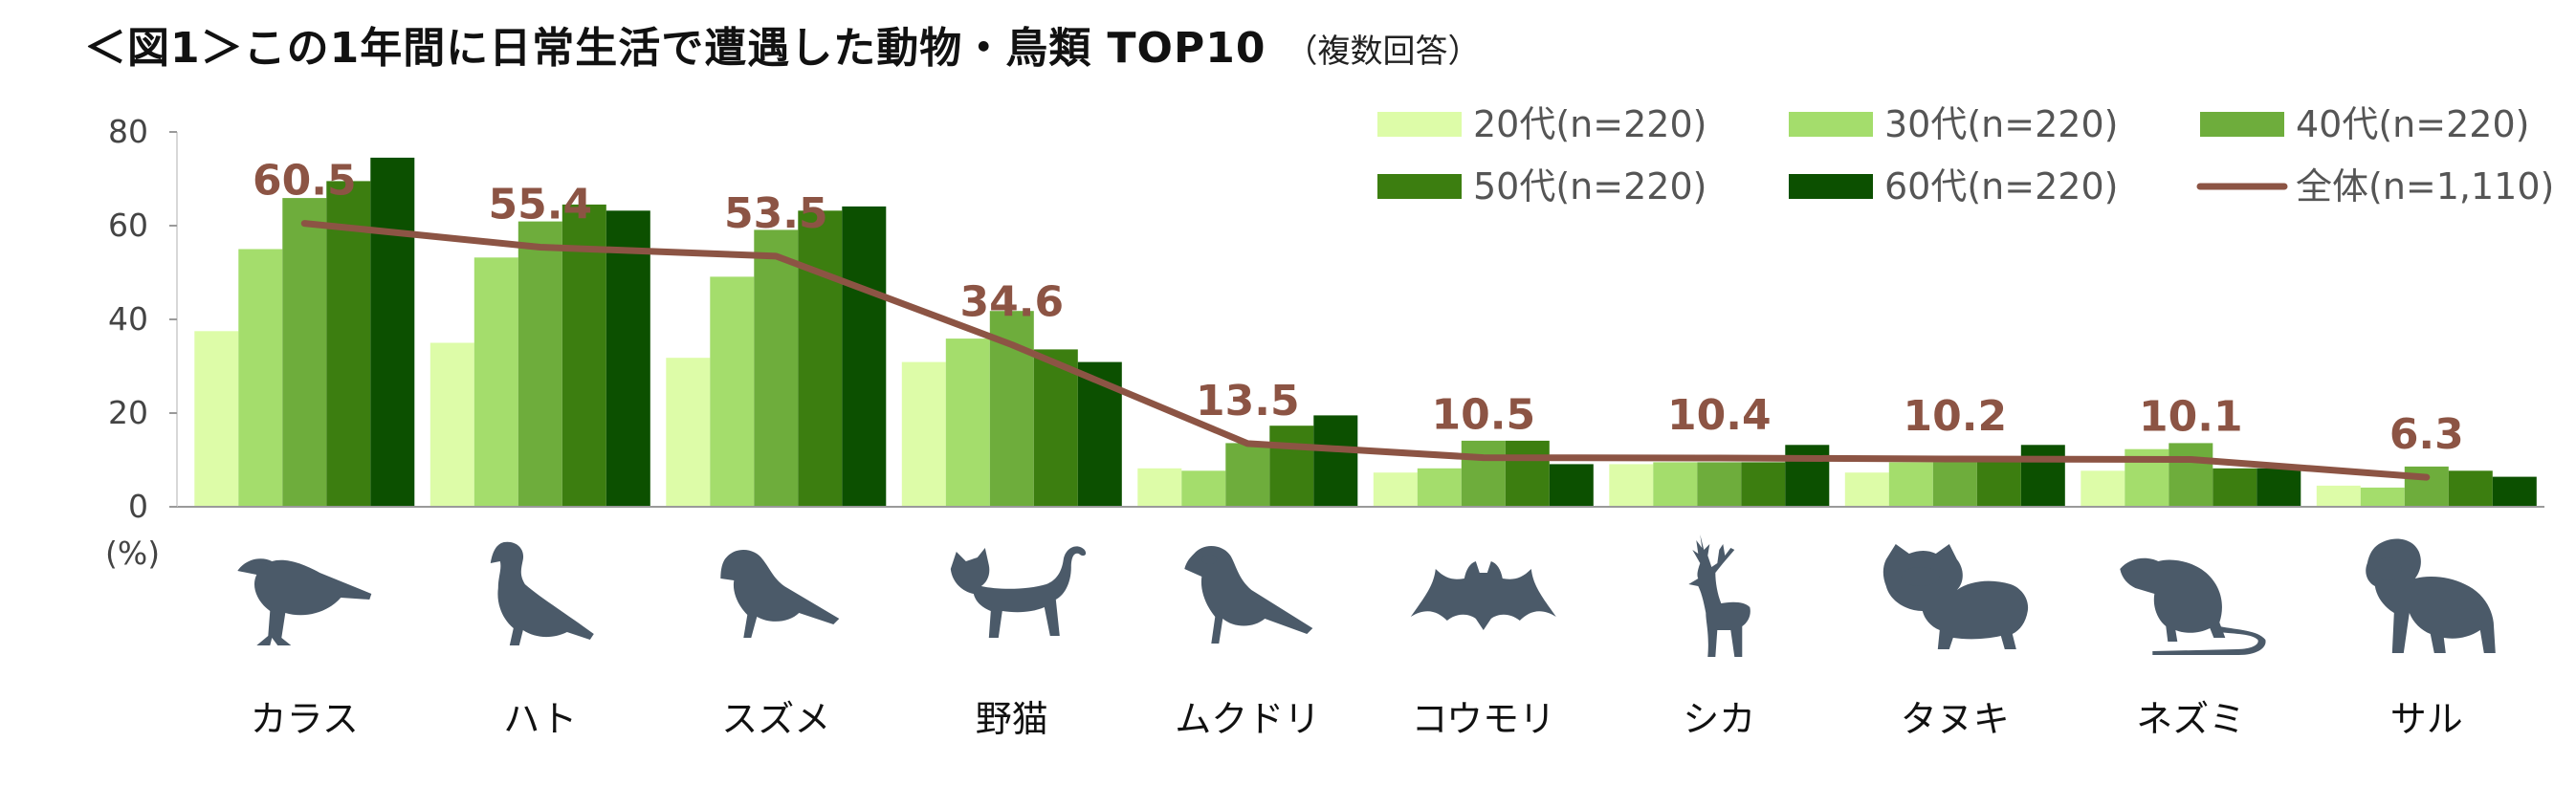 This screenshot has width=2576, height=786. I want to click on legend-label-5: 60代(n=220), so click(2001, 186).